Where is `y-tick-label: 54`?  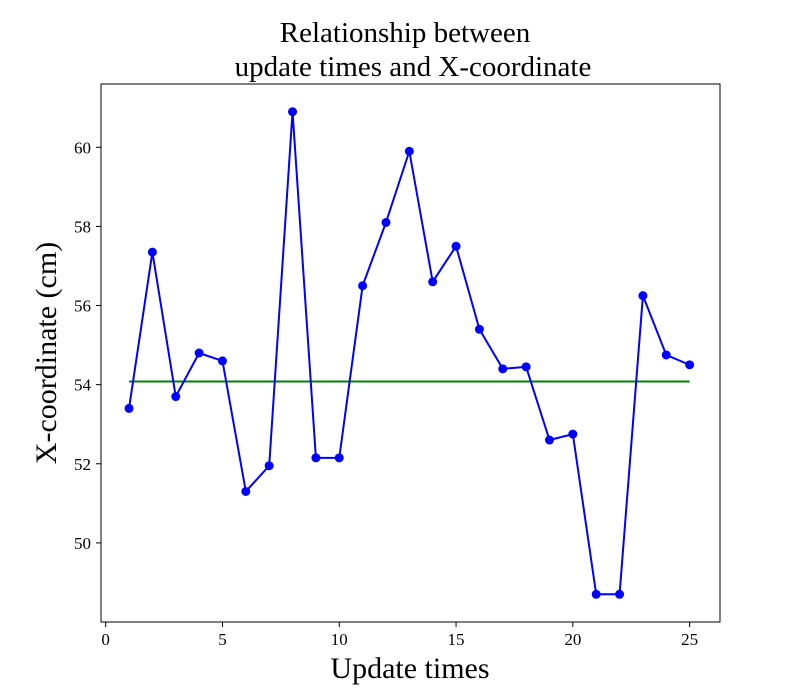
y-tick-label: 54 is located at coordinates (83, 385).